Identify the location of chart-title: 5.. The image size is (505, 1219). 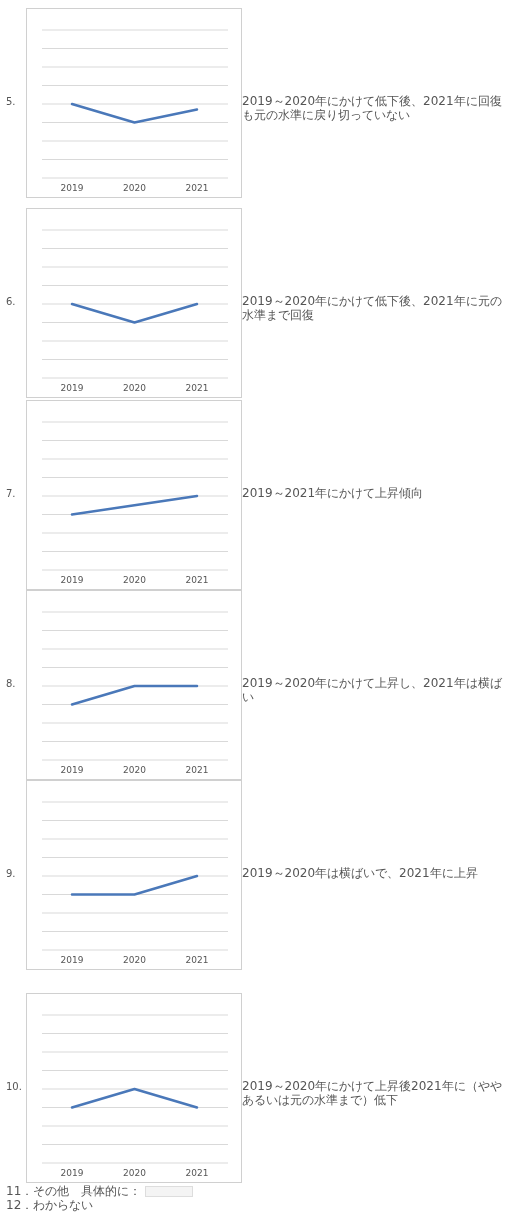
(11, 101).